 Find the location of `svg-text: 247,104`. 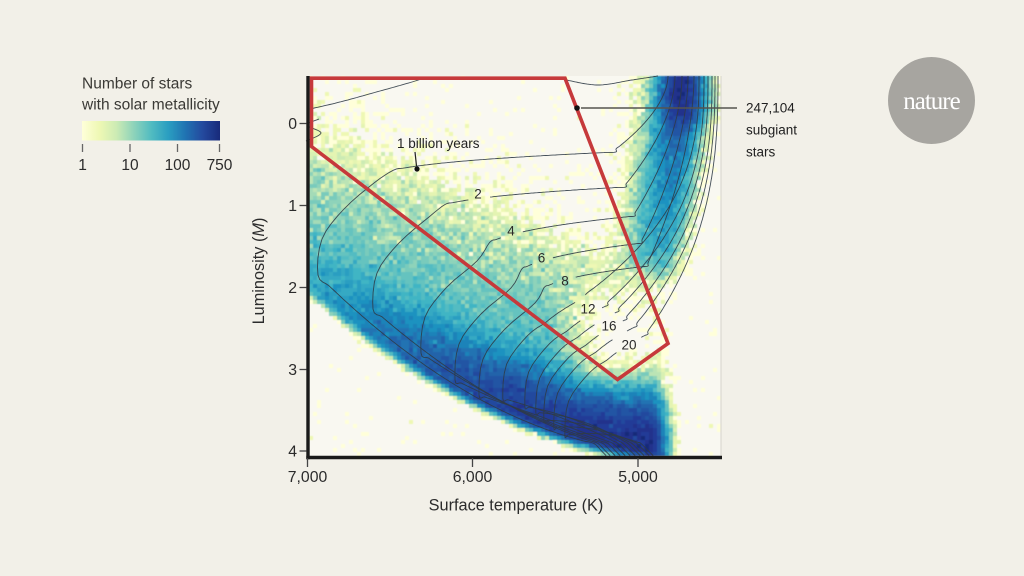

svg-text: 247,104 is located at coordinates (770, 108).